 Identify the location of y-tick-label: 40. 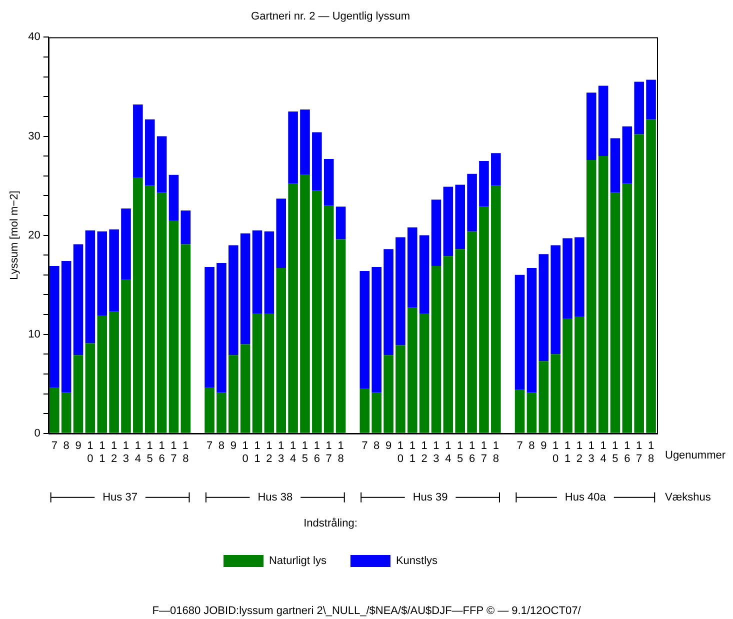
(34, 37).